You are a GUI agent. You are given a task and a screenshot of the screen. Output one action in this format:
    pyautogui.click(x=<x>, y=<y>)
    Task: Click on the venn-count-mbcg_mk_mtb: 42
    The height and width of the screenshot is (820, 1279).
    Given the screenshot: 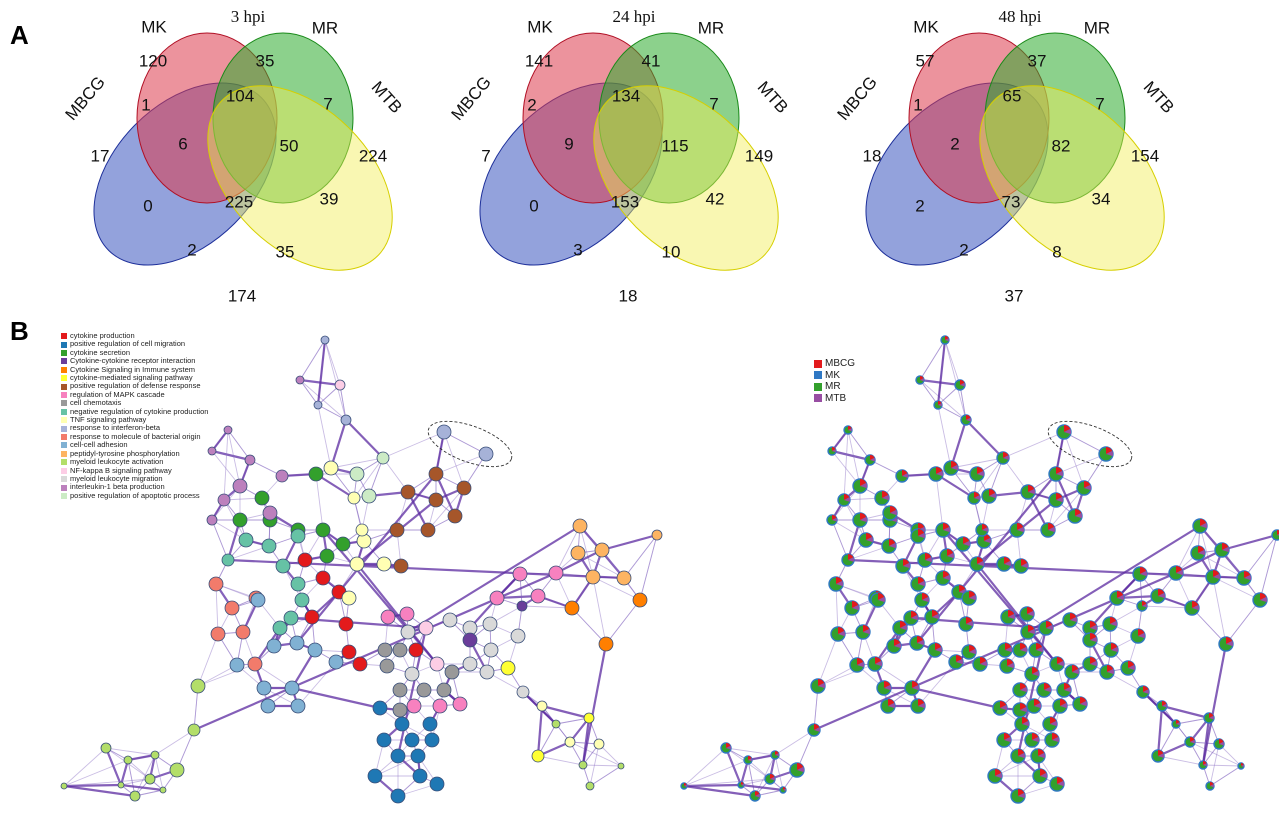 What is the action you would take?
    pyautogui.click(x=715, y=198)
    